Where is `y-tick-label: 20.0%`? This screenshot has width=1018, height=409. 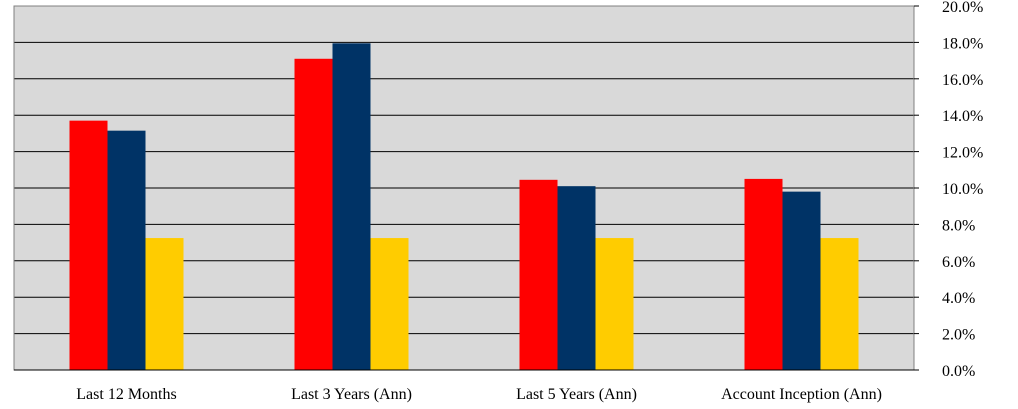 y-tick-label: 20.0% is located at coordinates (962, 8).